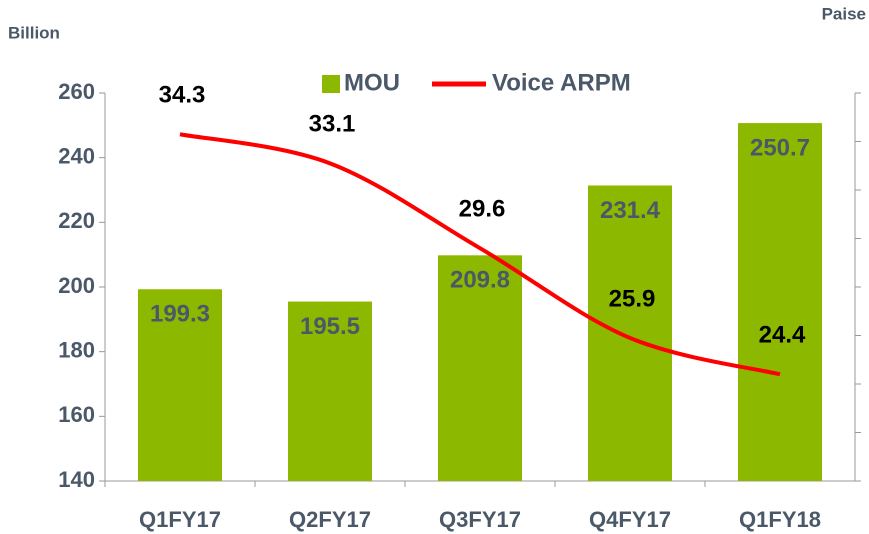  I want to click on line-data-label: 34.3, so click(182, 95).